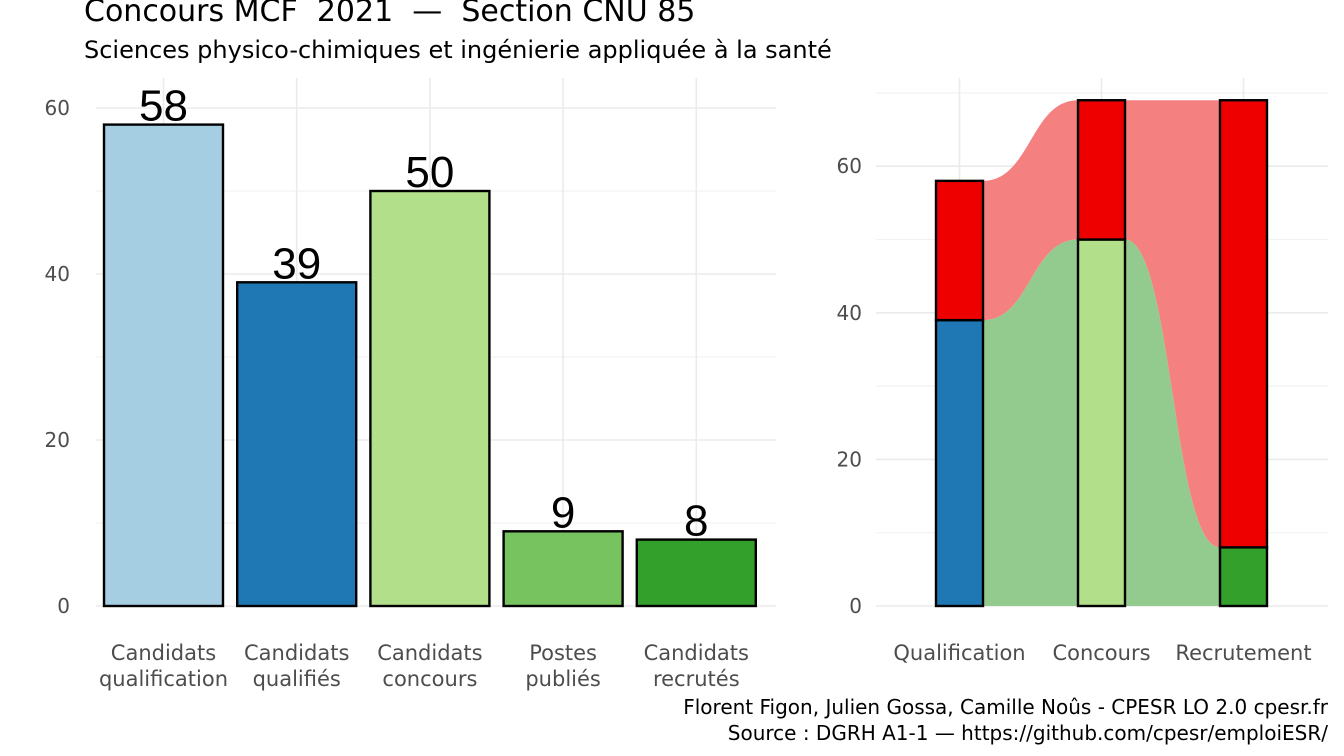 The height and width of the screenshot is (756, 1344). I want to click on data-label: 39, so click(296, 263).